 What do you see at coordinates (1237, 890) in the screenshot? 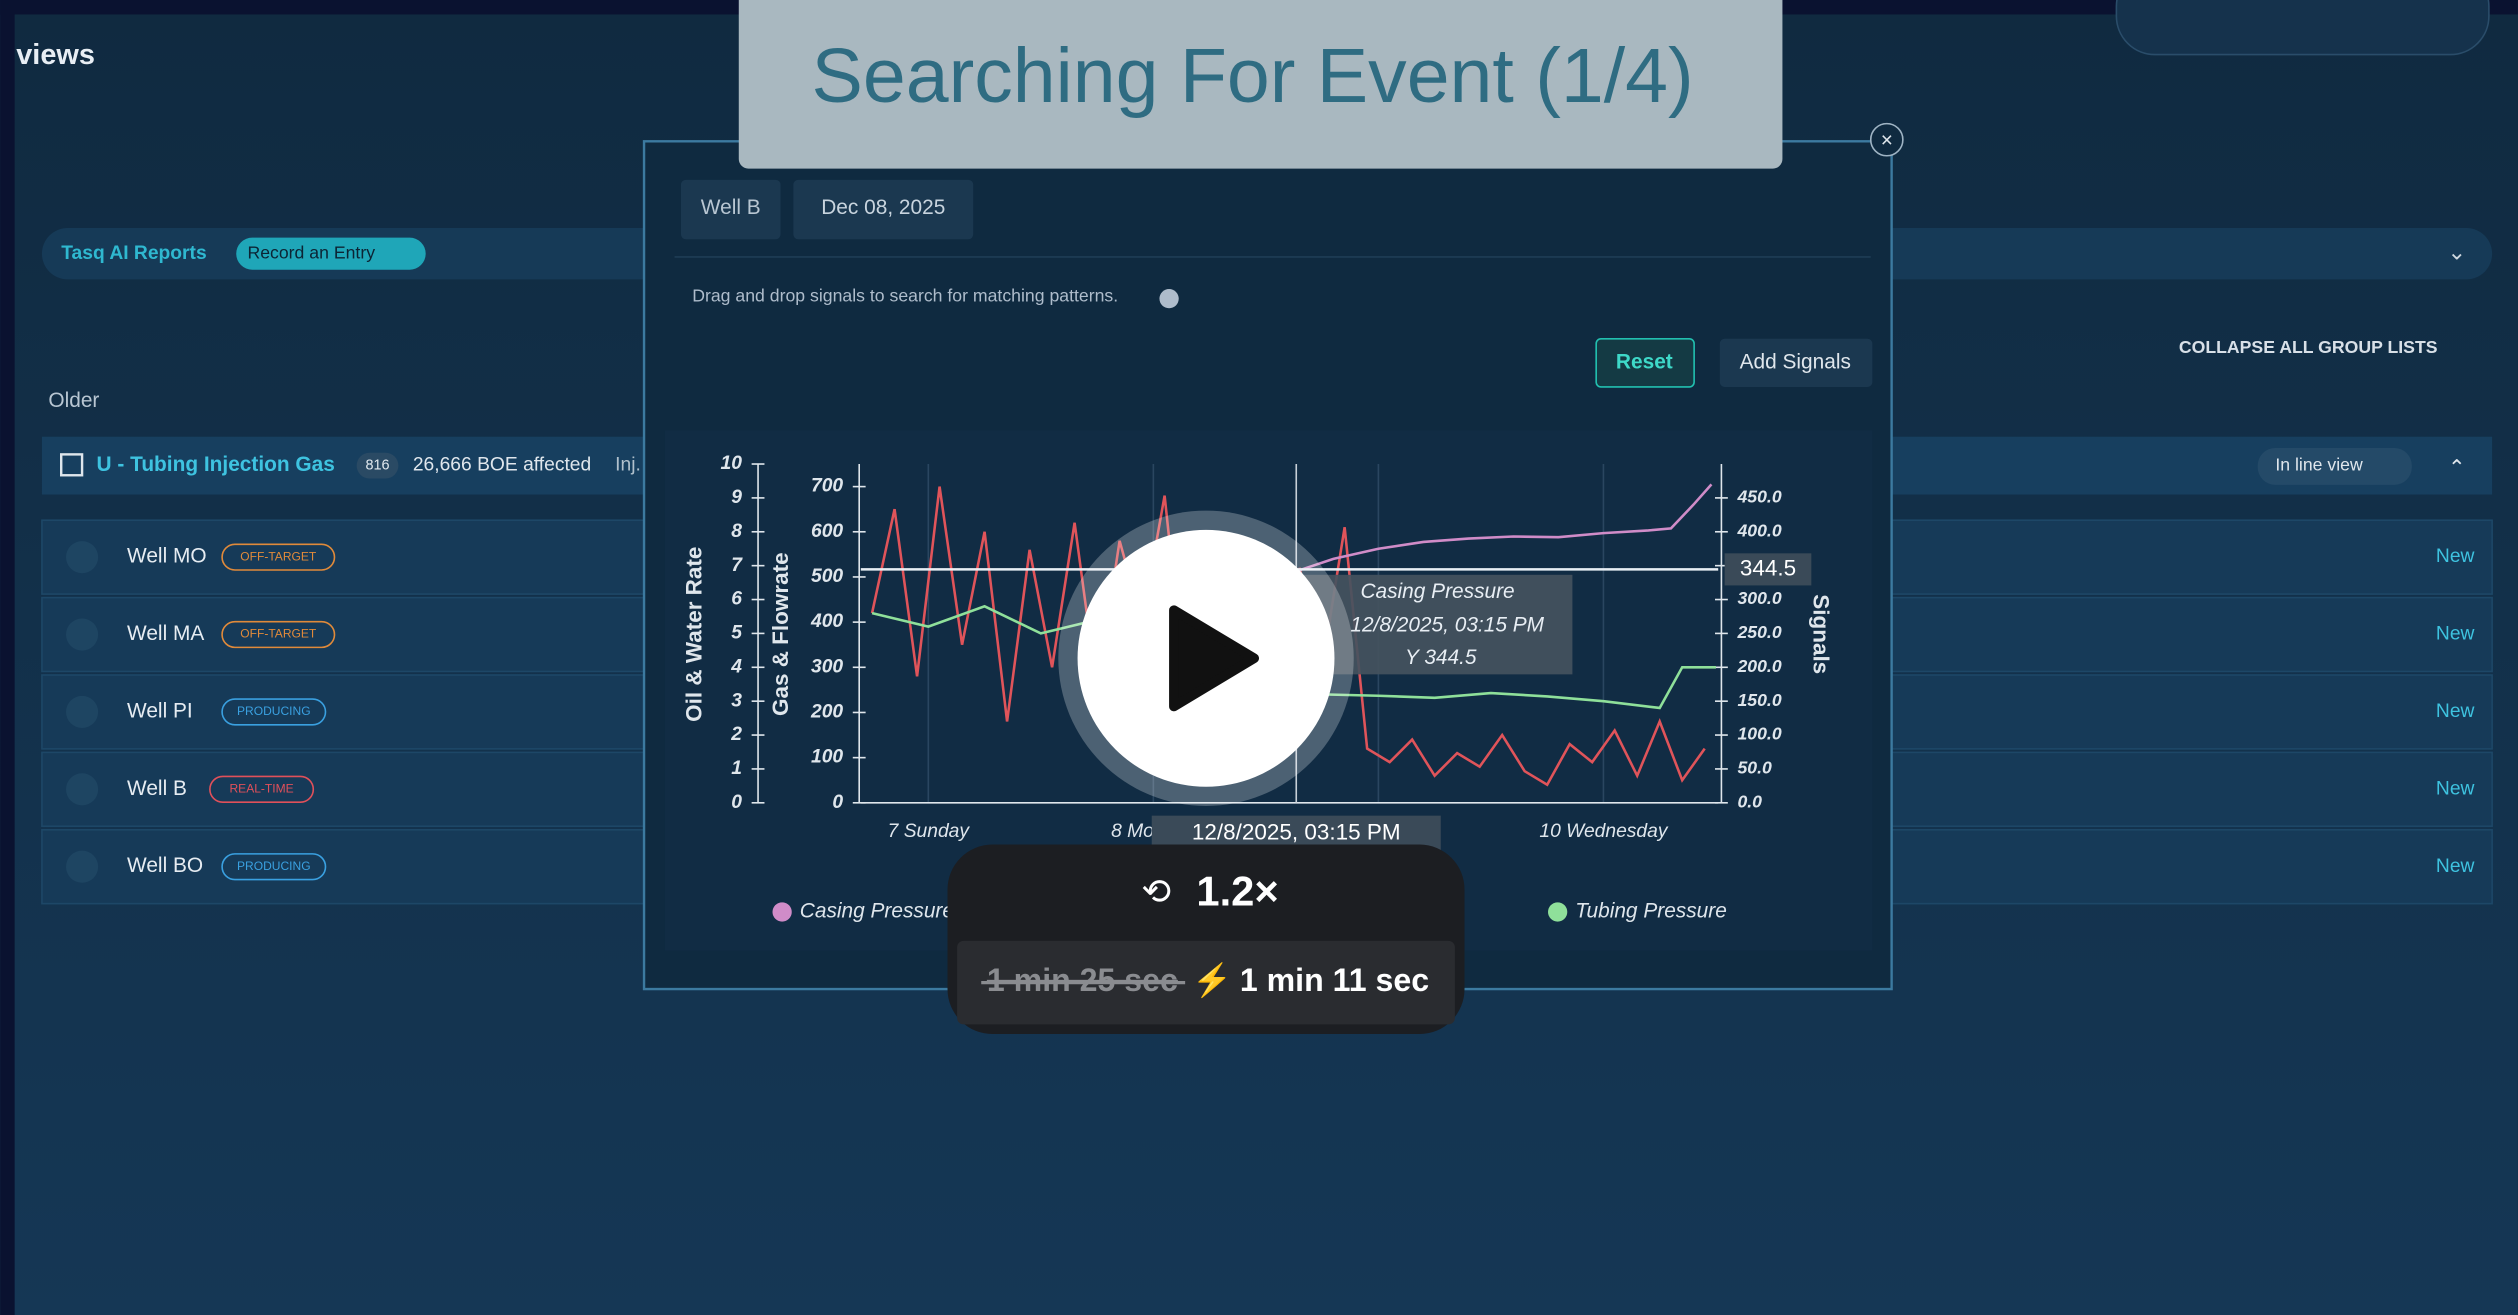
I see `speed: 1.2×` at bounding box center [1237, 890].